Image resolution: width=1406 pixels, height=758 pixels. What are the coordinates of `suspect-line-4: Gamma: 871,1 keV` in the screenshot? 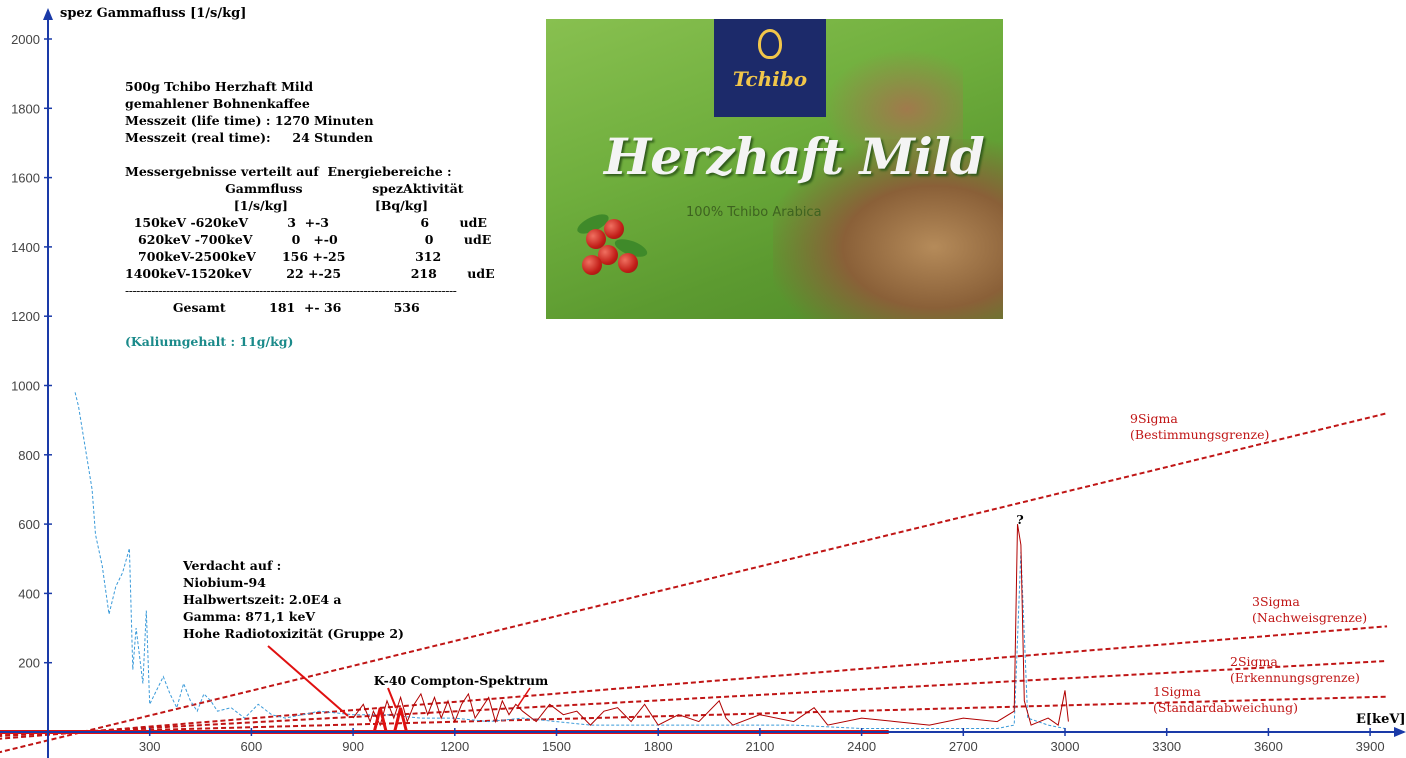 It's located at (249, 616).